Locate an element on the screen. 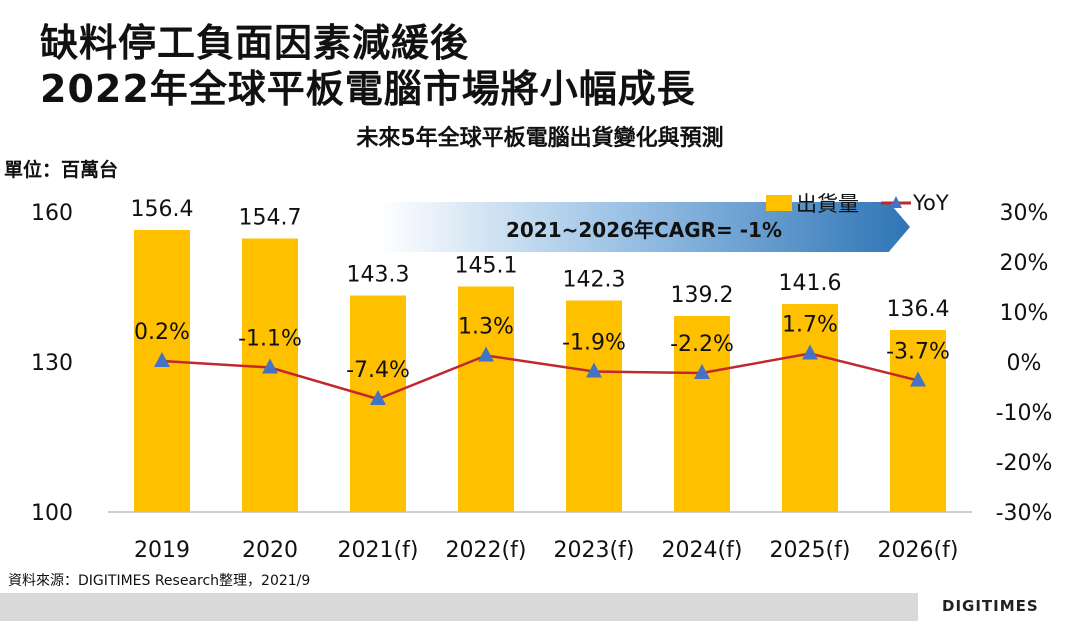 The width and height of the screenshot is (1080, 625). y-left-tick-label: 130 is located at coordinates (52, 363).